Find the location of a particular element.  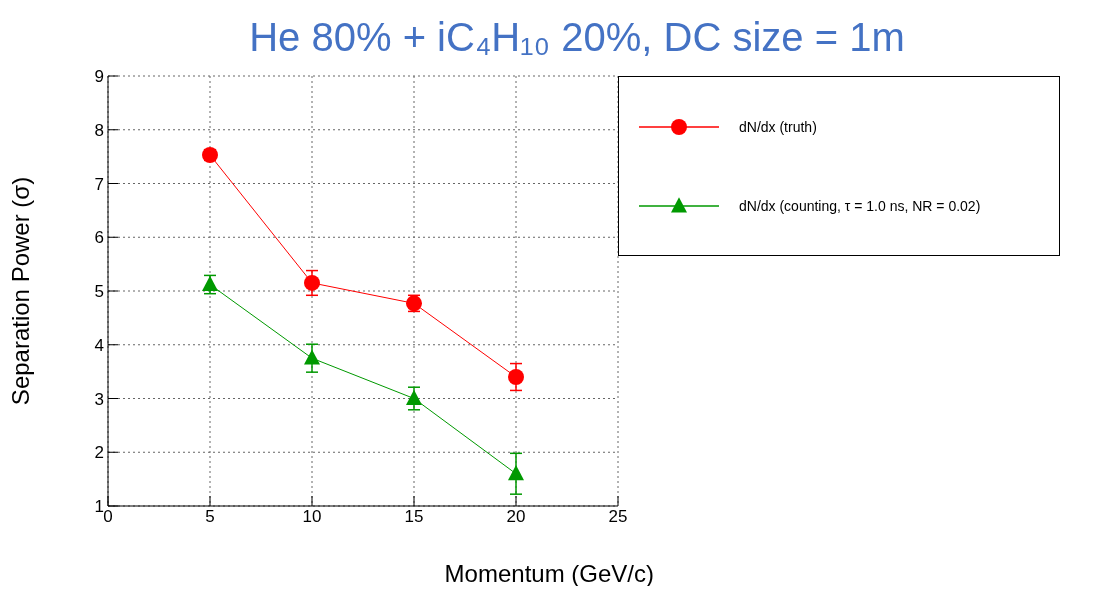

x-tick-label: 10 is located at coordinates (312, 517).